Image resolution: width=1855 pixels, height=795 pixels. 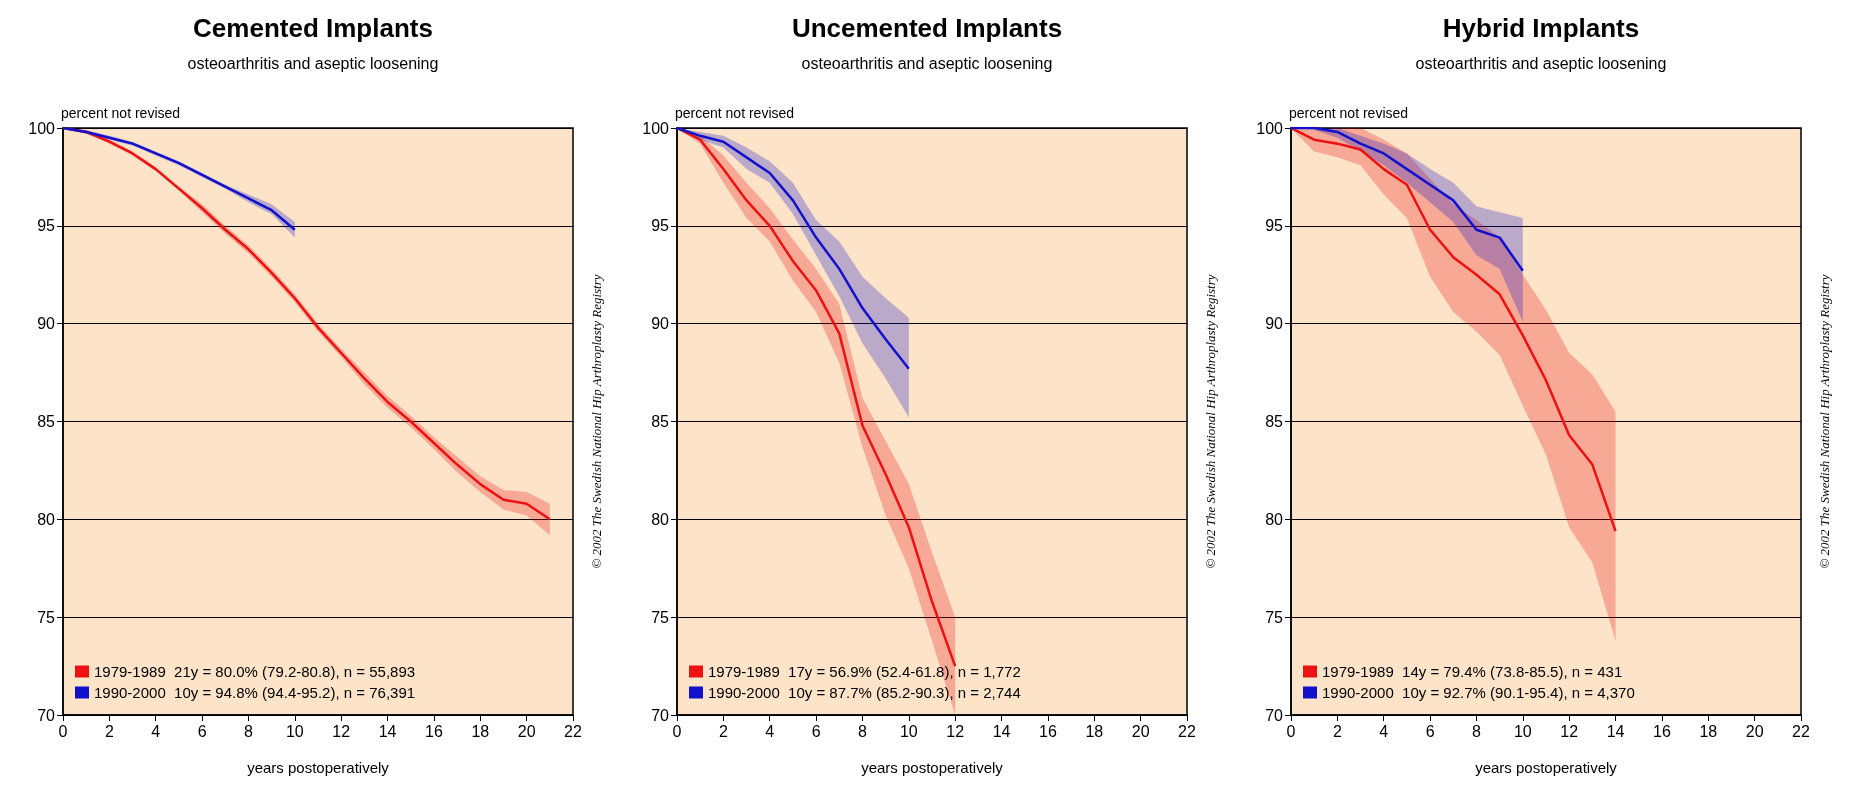 I want to click on chart-title: Cemented Implants, so click(x=313, y=28).